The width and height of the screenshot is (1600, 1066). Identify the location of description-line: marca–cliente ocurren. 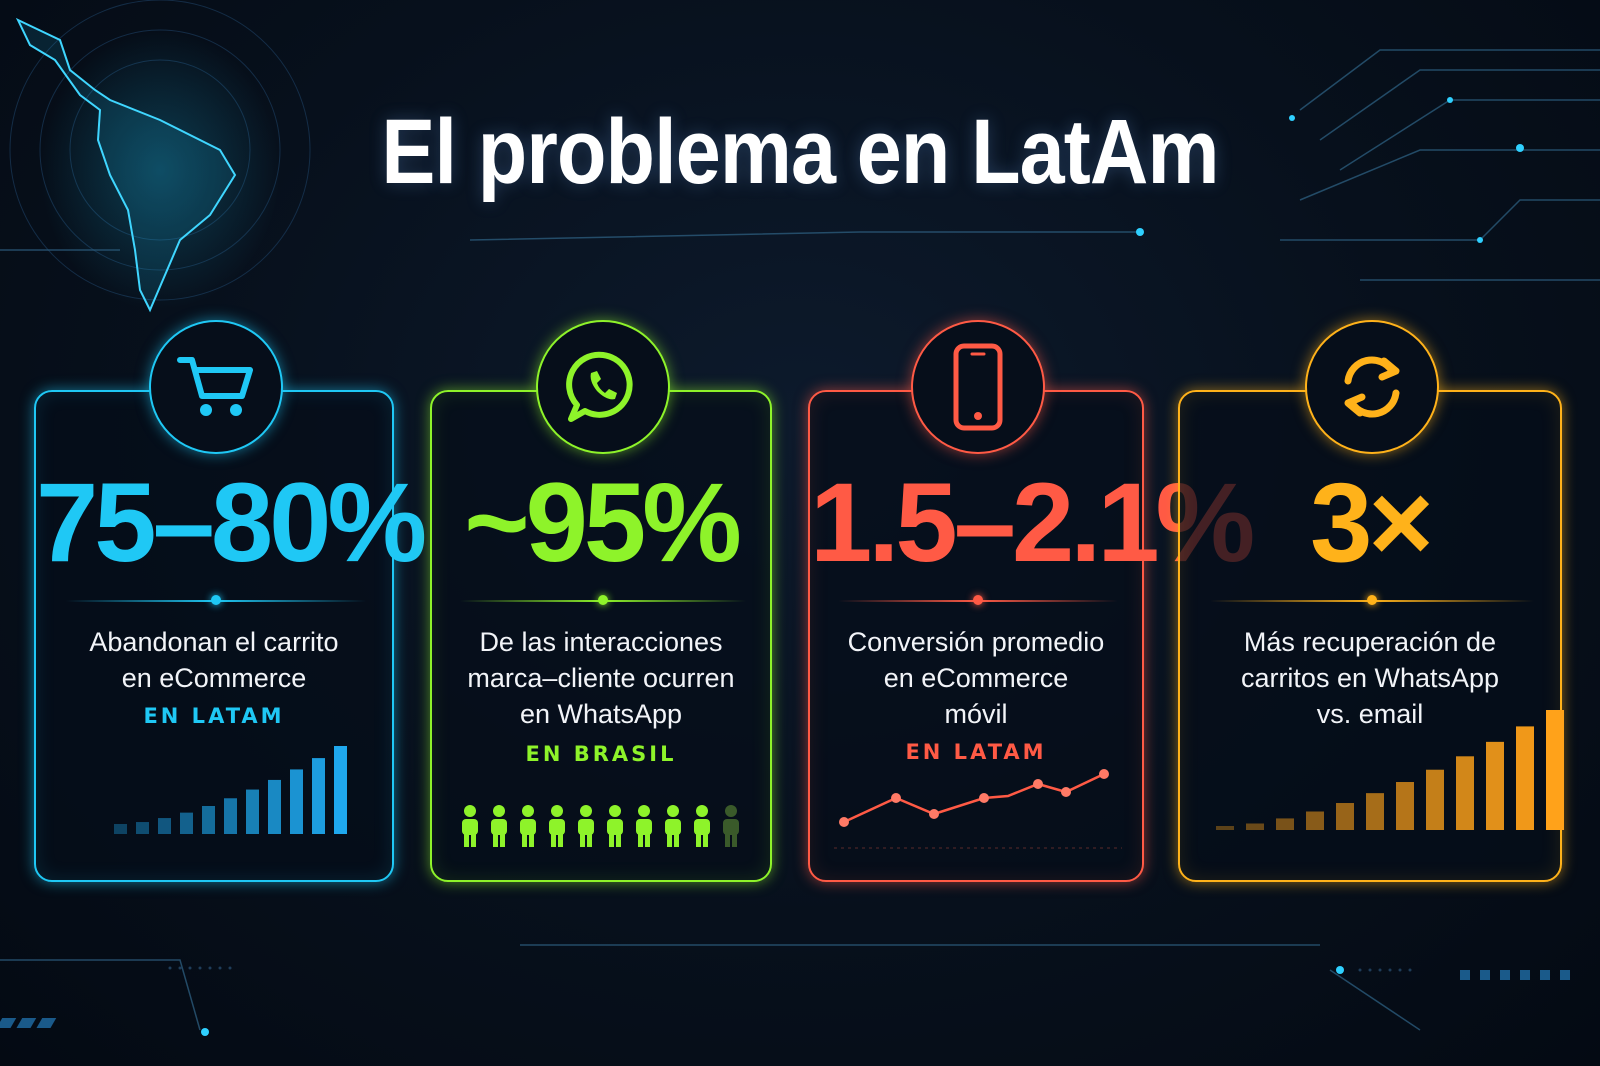
(601, 678).